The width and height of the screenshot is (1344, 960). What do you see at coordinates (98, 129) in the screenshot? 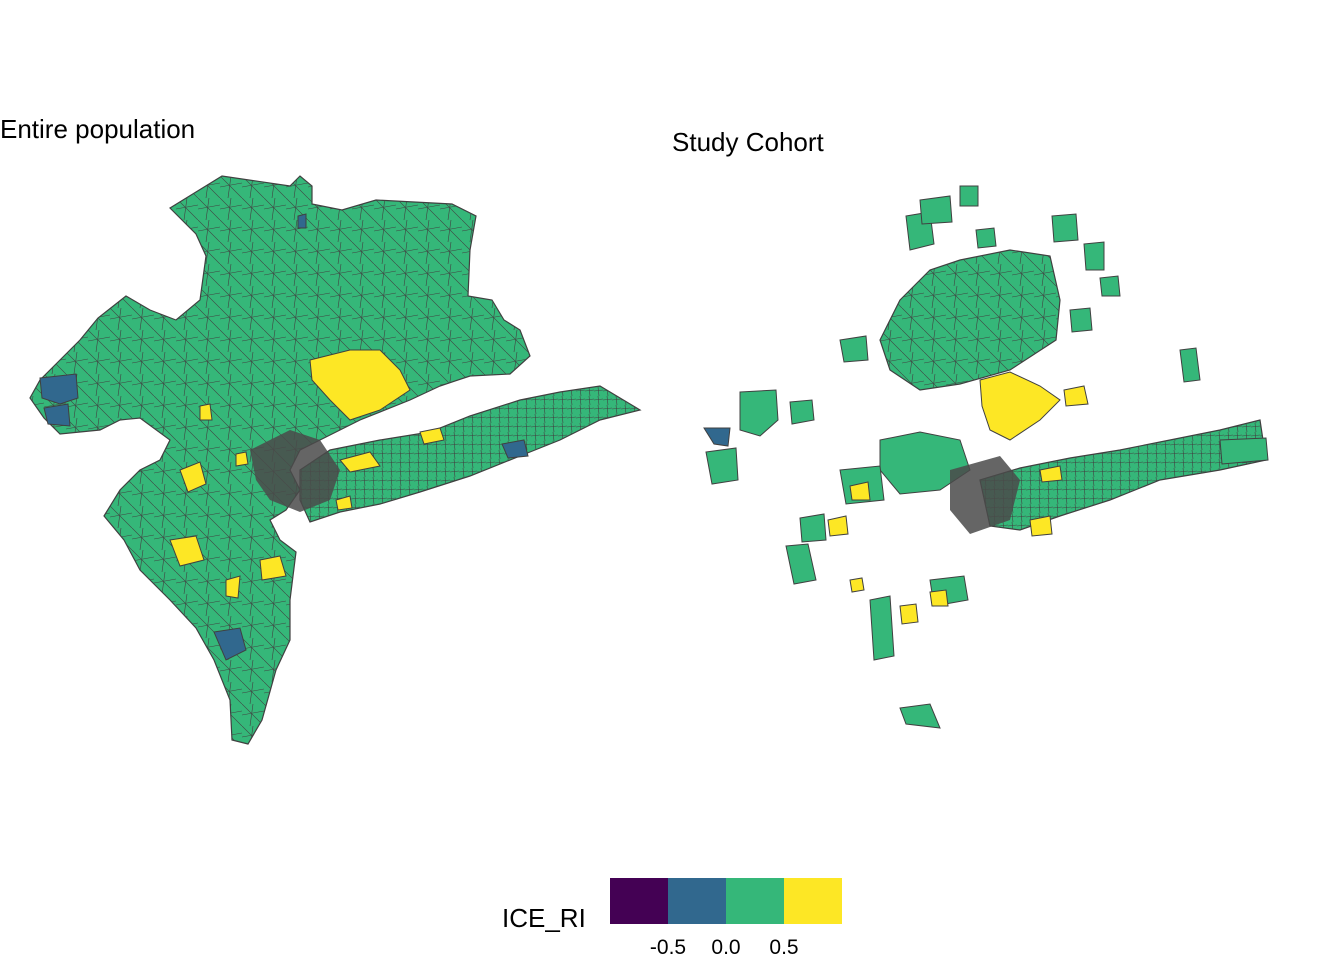
I see `panel-title-entire-population: Entire population` at bounding box center [98, 129].